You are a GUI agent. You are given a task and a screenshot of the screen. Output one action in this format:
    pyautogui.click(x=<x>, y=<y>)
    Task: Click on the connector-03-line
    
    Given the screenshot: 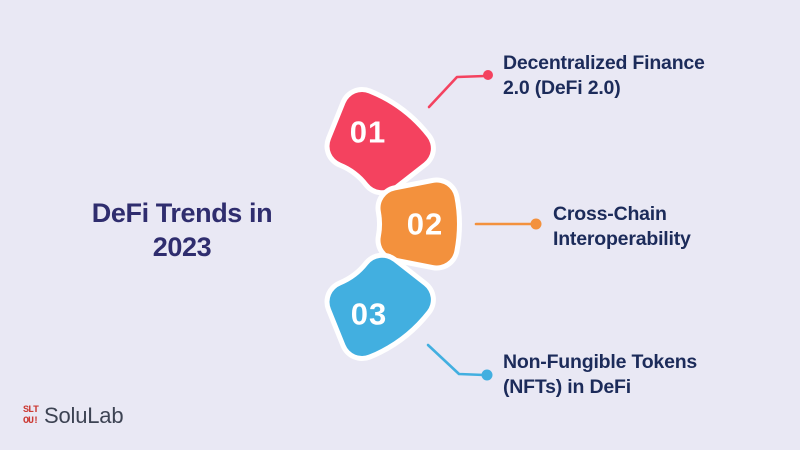 What is the action you would take?
    pyautogui.click(x=456, y=360)
    